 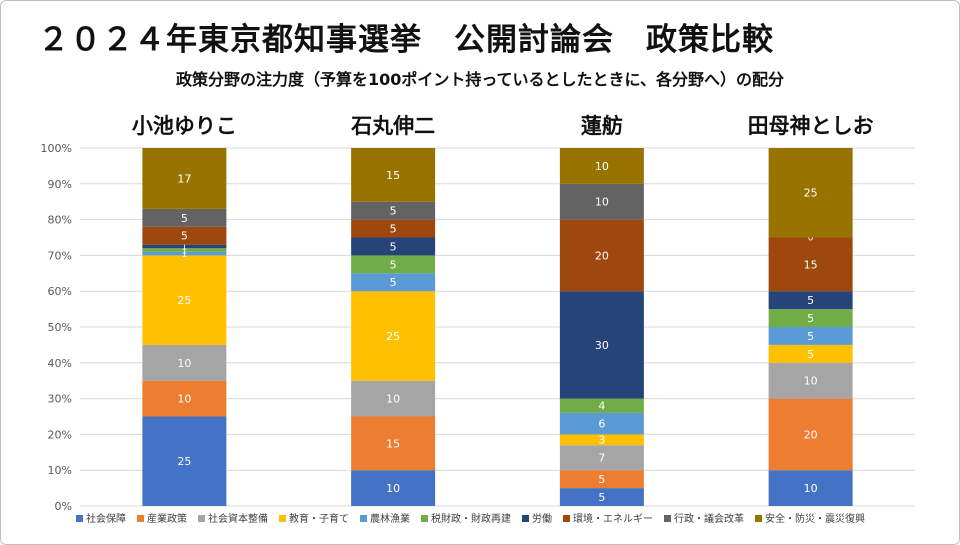 What do you see at coordinates (56, 148) in the screenshot?
I see `y-tick-label: 100%` at bounding box center [56, 148].